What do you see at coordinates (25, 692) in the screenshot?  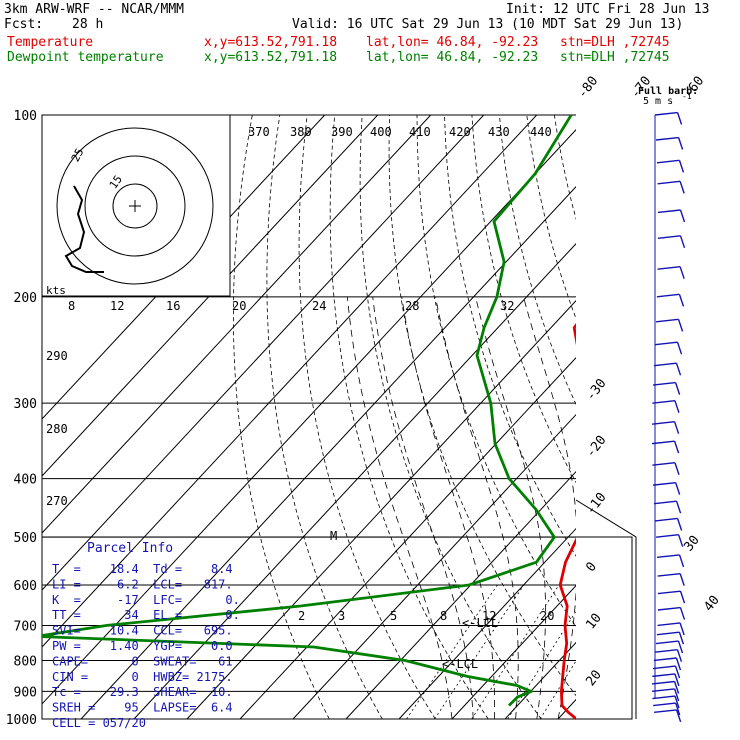 I see `pressure-label-900: 900` at bounding box center [25, 692].